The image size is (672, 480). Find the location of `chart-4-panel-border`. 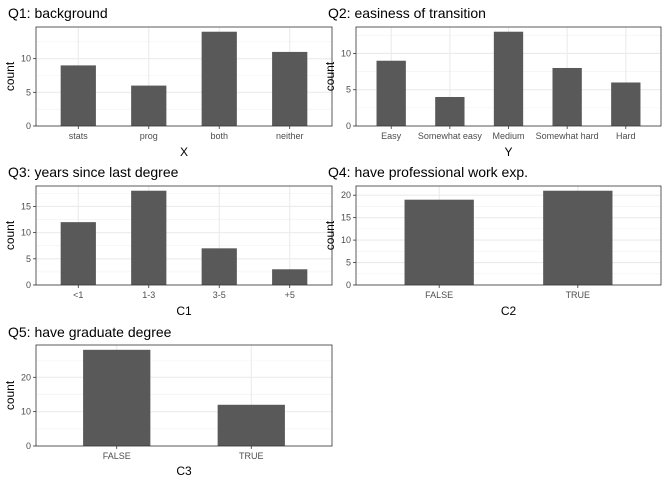

chart-4-panel-border is located at coordinates (508, 235).